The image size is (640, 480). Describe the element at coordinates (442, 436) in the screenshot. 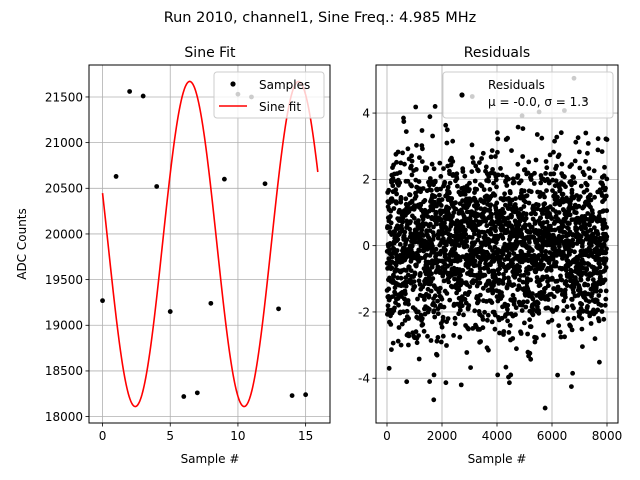

I see `x-tick-label: 2000` at that location.